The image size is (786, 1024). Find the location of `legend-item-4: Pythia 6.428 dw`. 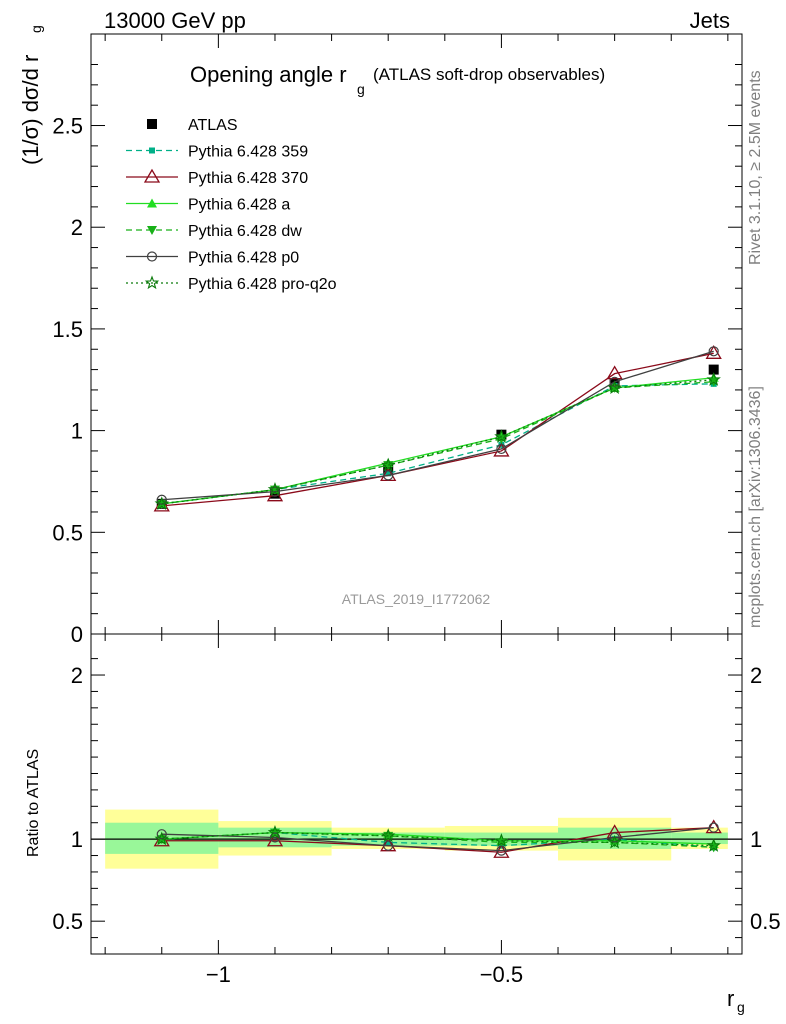

legend-item-4: Pythia 6.428 dw is located at coordinates (214, 231).